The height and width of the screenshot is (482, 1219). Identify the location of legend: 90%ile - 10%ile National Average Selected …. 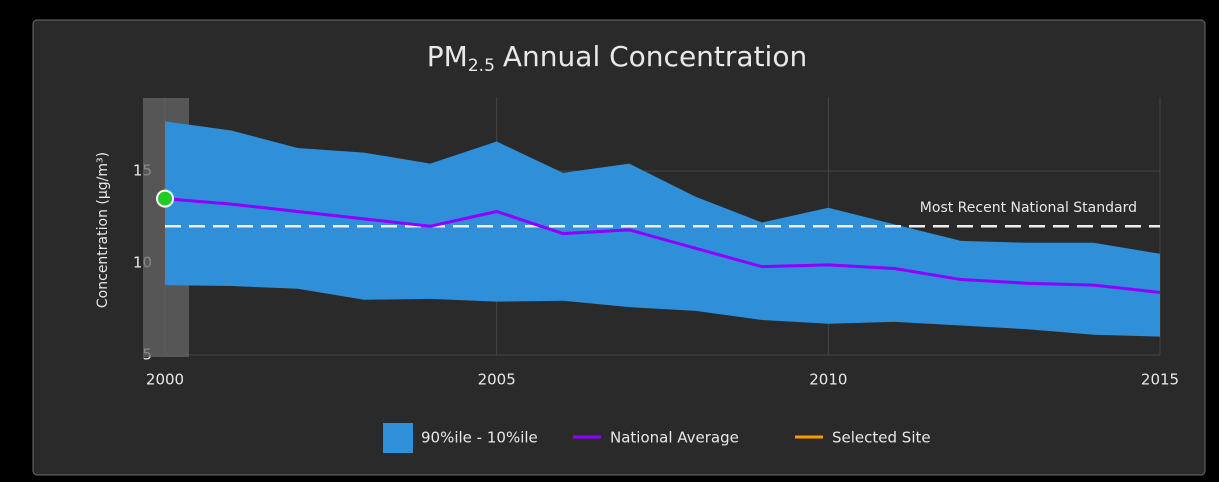
(657, 438).